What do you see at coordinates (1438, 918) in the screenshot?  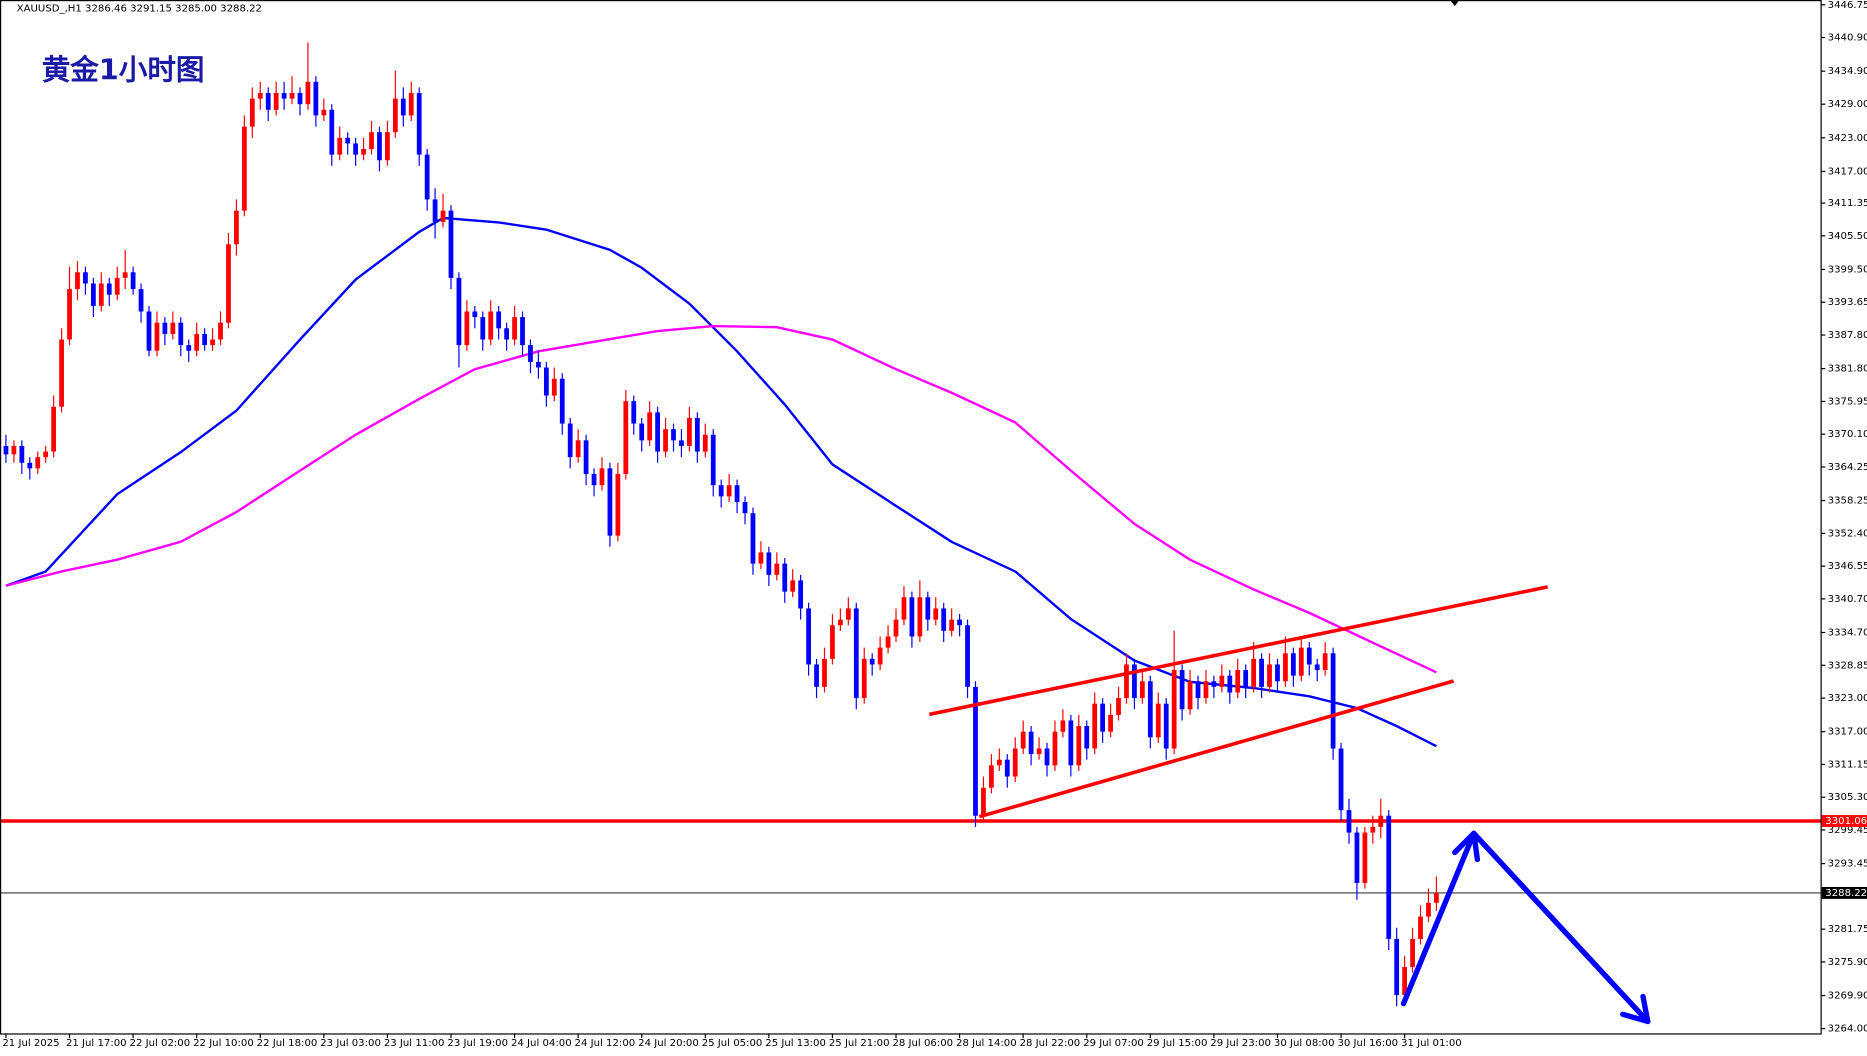 I see `arrow-up` at bounding box center [1438, 918].